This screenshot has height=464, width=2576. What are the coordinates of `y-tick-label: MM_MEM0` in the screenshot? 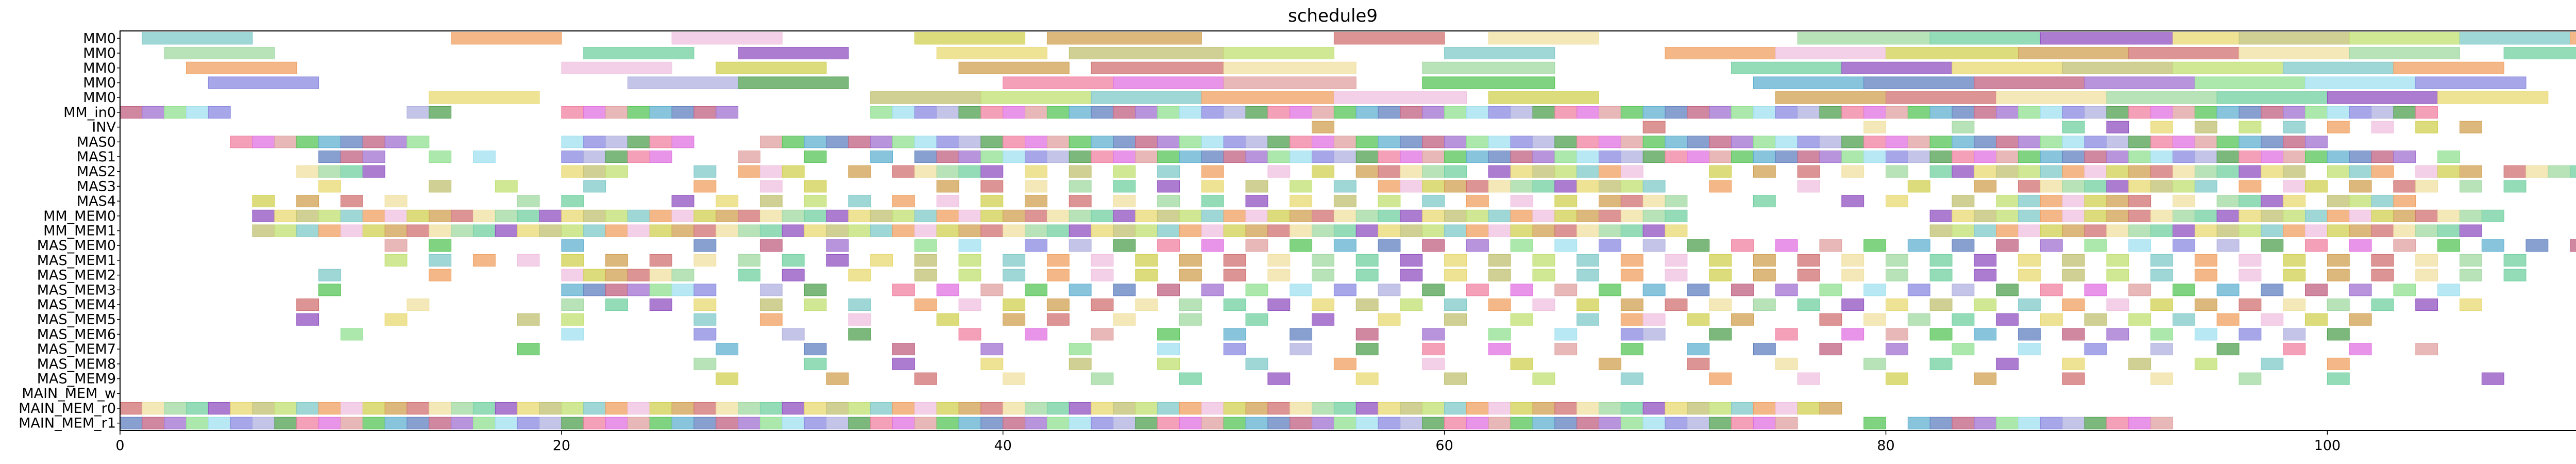 It's located at (79, 216).